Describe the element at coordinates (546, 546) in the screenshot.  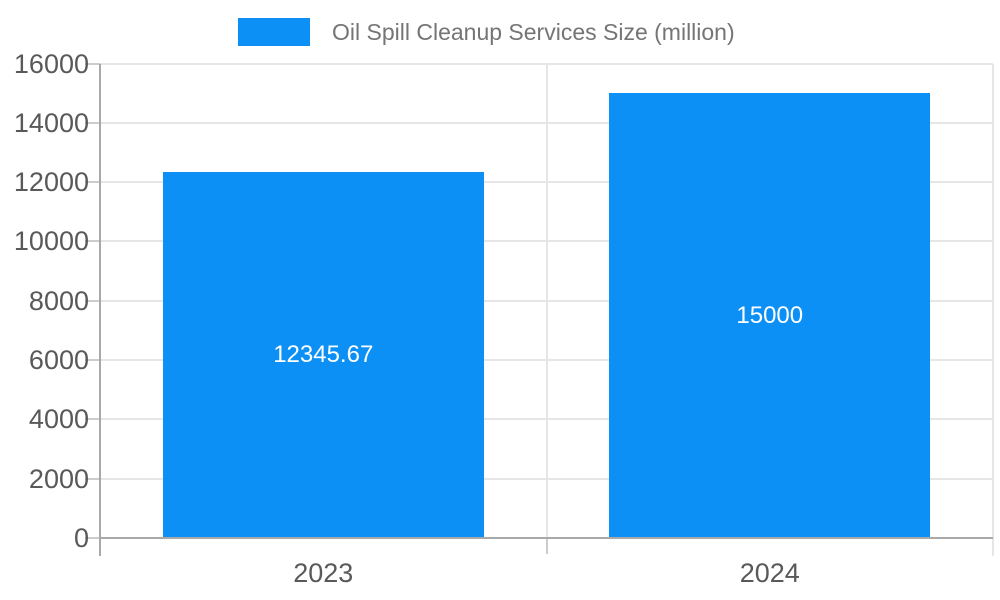
I see `category-separator-tick` at that location.